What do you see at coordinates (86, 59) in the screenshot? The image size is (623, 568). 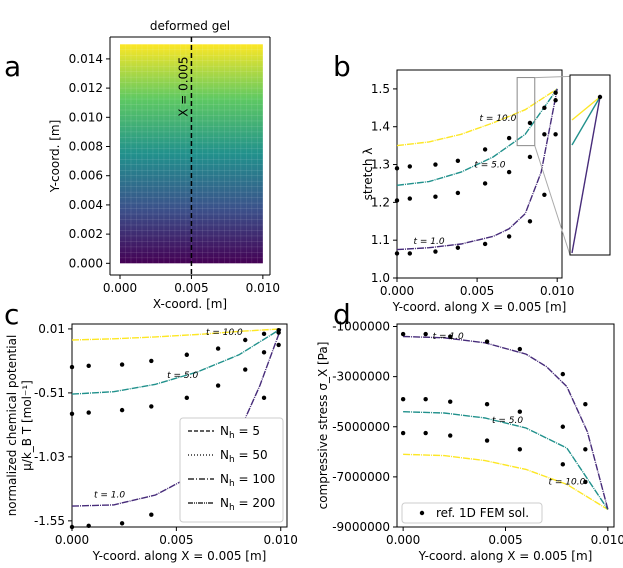 I see `panel-a-y-tick-label: 0.014` at bounding box center [86, 59].